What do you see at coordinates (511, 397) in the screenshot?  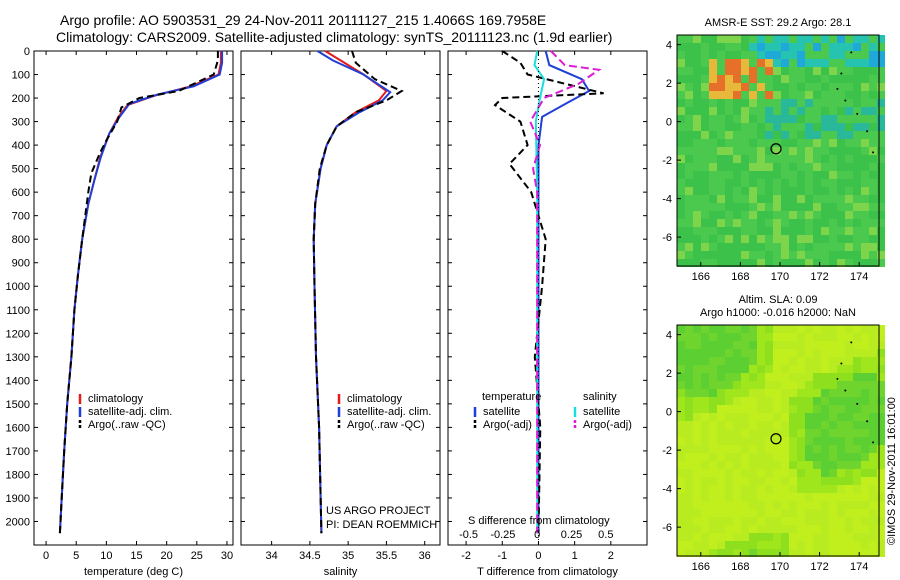 I see `diff-legend-title: temperature` at bounding box center [511, 397].